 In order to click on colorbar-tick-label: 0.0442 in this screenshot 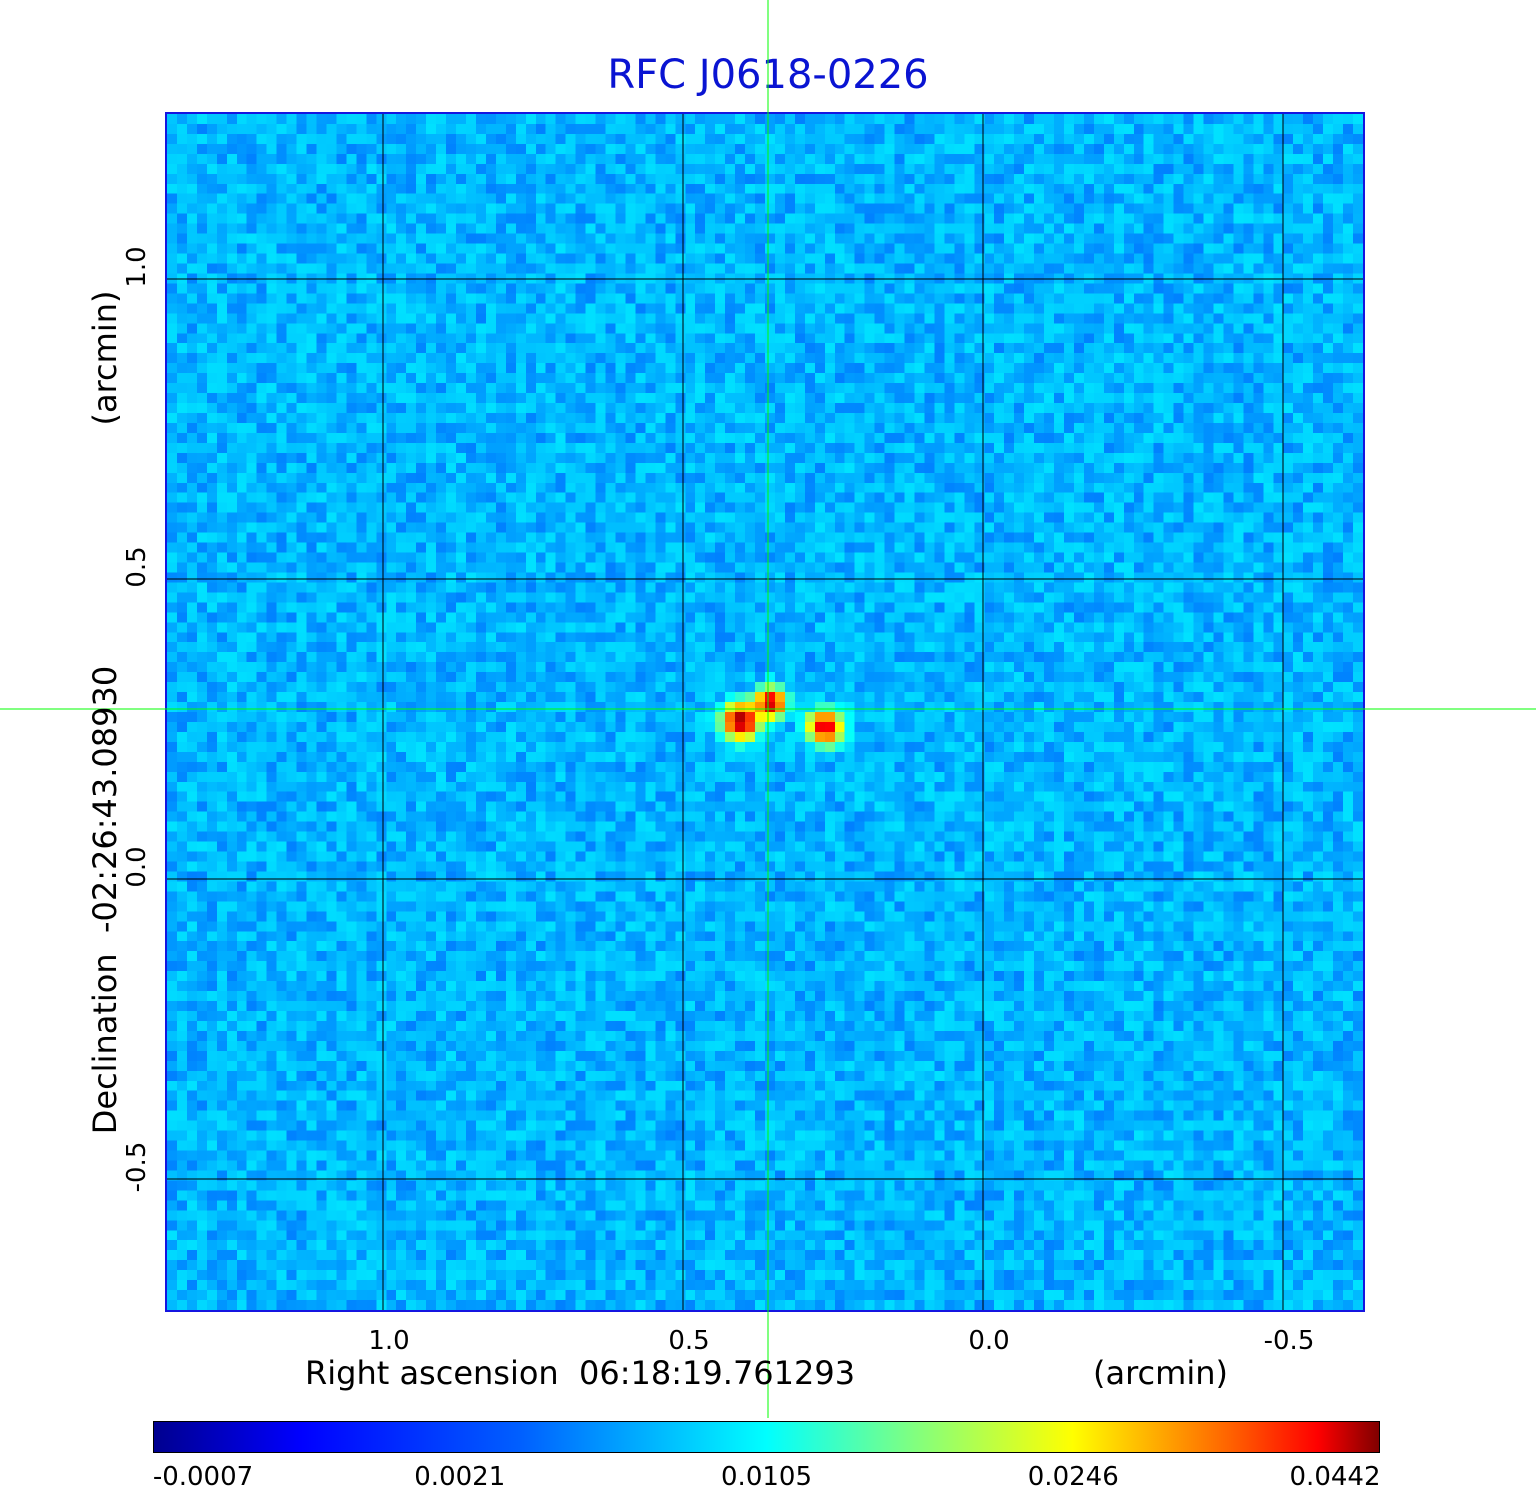, I will do `click(1335, 1477)`.